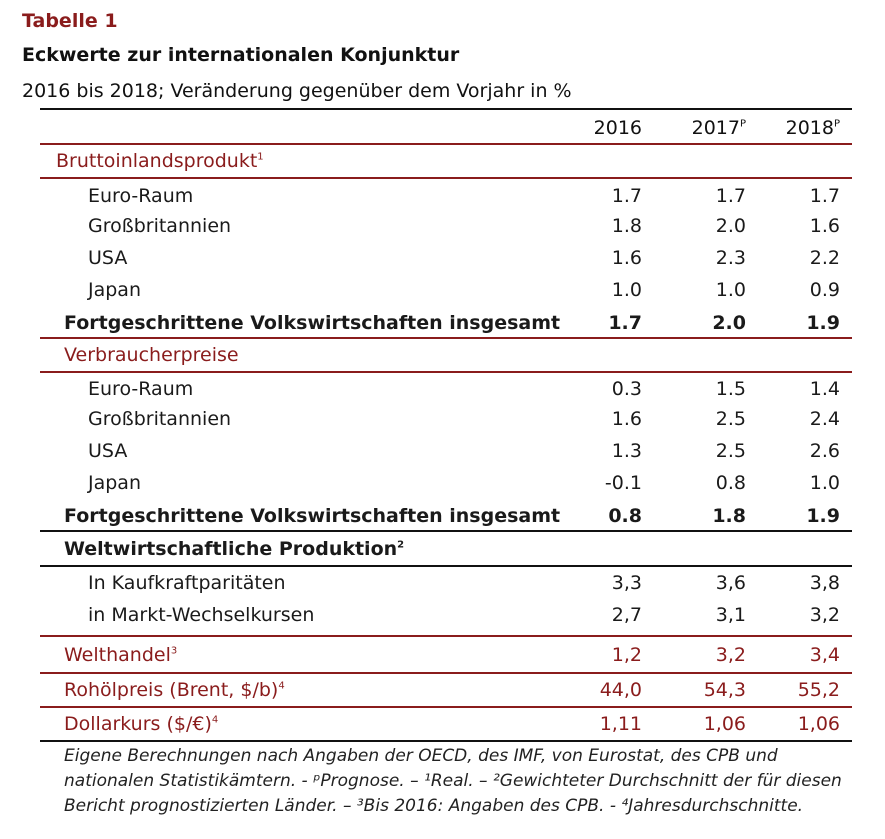 This screenshot has width=885, height=839. What do you see at coordinates (70, 21) in the screenshot?
I see `table-label: Tabelle 1` at bounding box center [70, 21].